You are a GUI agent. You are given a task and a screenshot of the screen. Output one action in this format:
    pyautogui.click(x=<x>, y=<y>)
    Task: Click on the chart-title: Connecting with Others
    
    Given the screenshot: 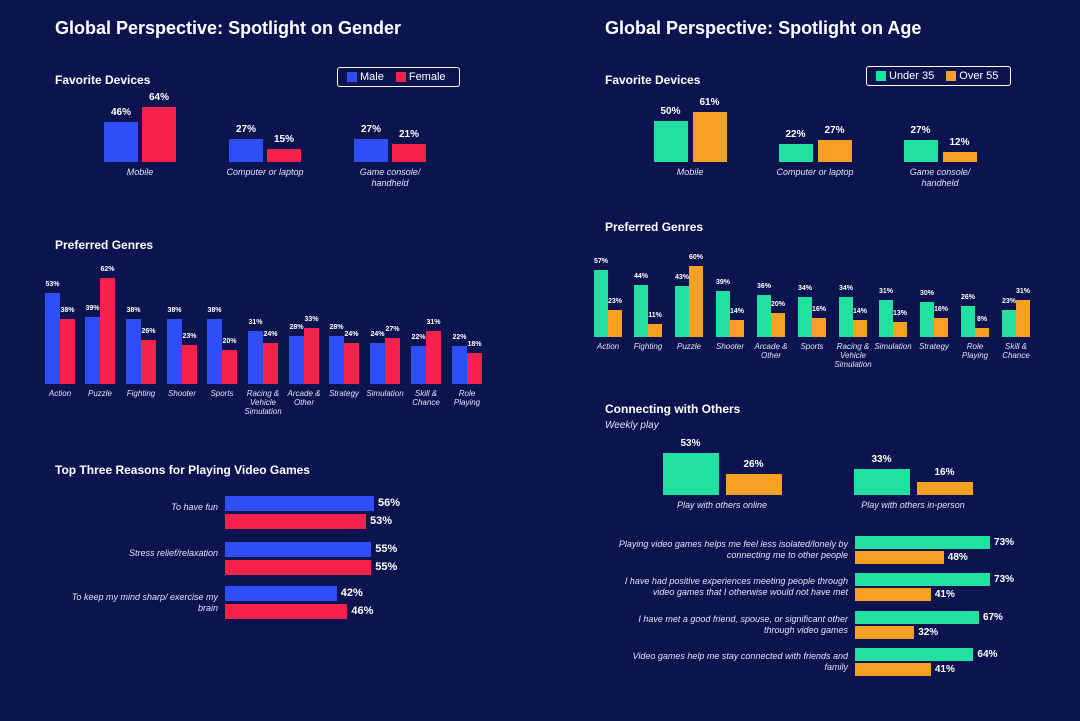 What is the action you would take?
    pyautogui.click(x=673, y=409)
    